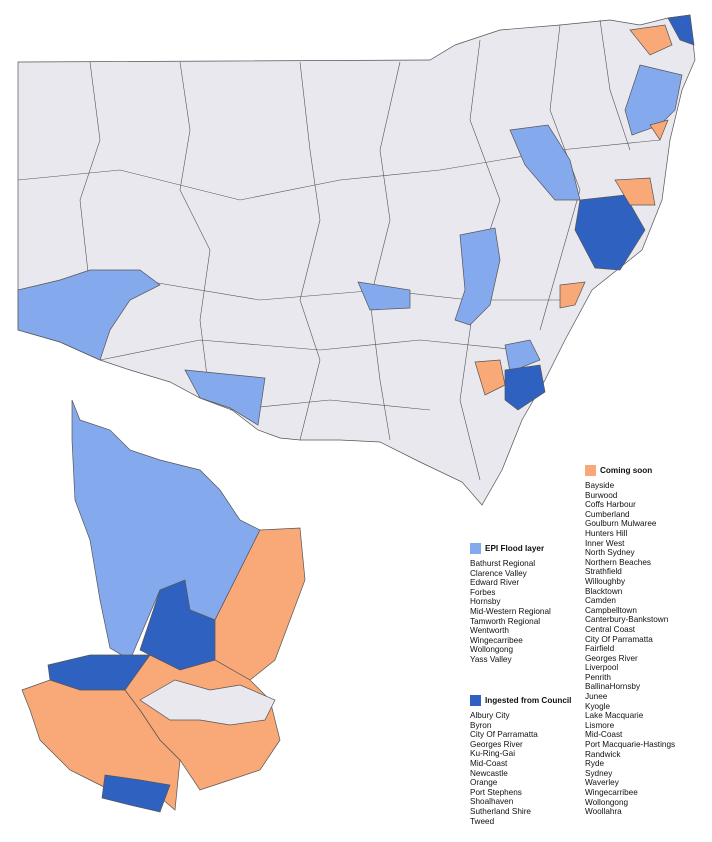  I want to click on legend-item: Canterbury-Bankstown, so click(627, 620).